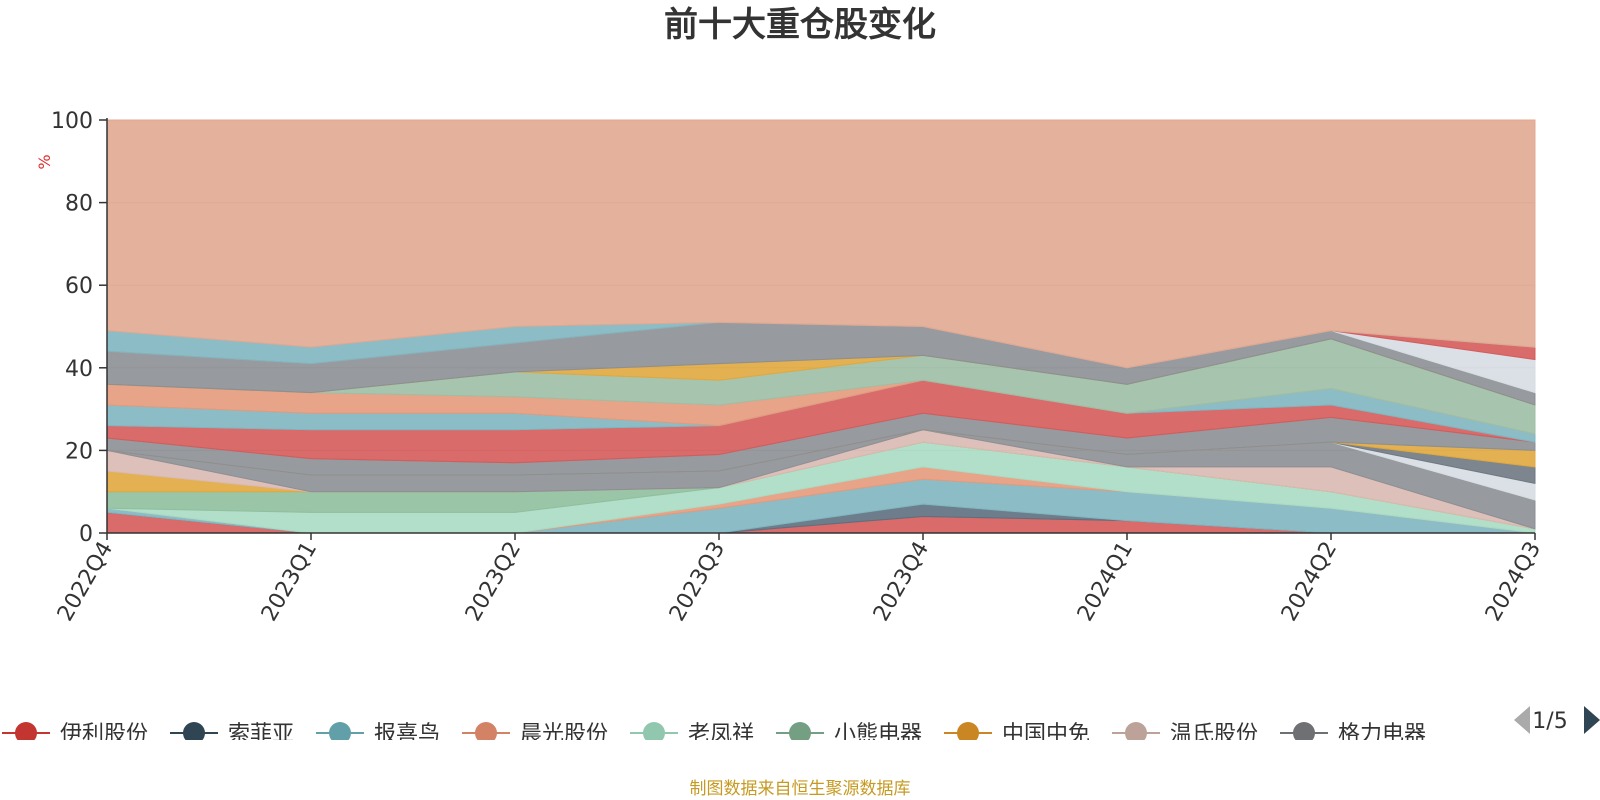 The image size is (1600, 800). I want to click on y-tick-label-5: 100, so click(72, 121).